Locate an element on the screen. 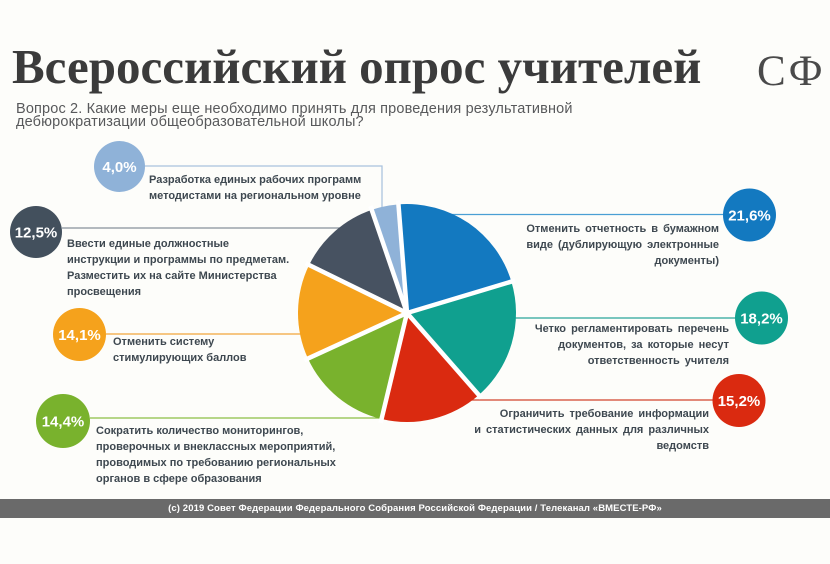 The width and height of the screenshot is (830, 564). svg-text: 18,2% is located at coordinates (761, 319).